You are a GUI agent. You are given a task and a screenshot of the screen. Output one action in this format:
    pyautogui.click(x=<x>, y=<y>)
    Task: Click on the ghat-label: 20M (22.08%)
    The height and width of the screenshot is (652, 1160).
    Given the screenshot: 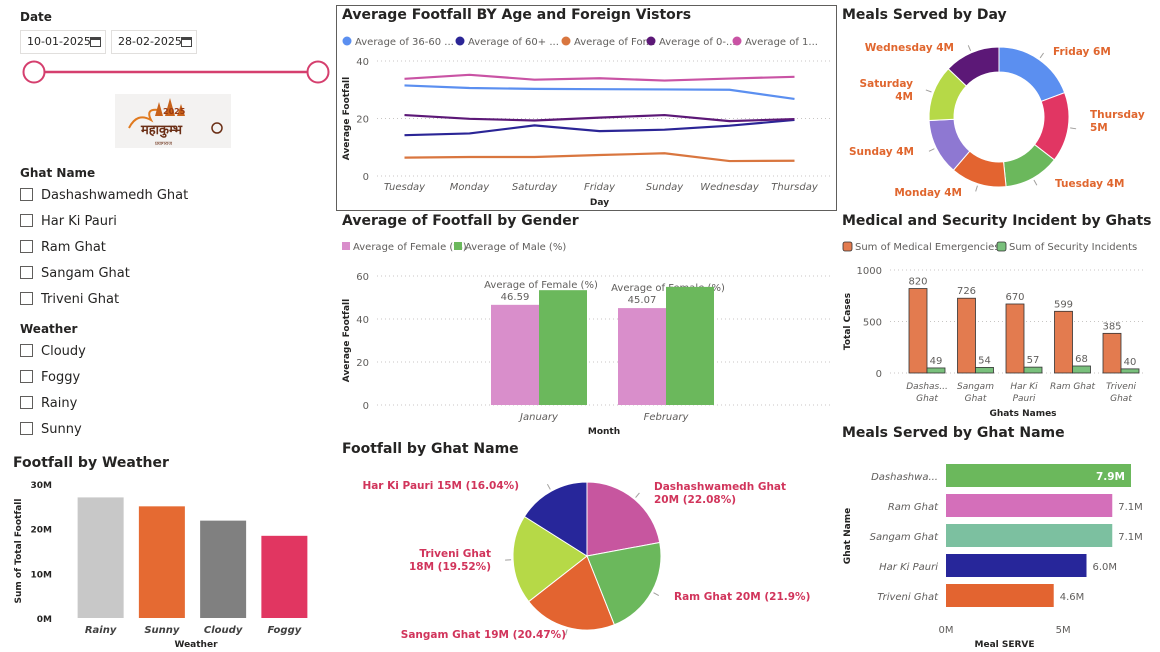 What is the action you would take?
    pyautogui.click(x=695, y=500)
    